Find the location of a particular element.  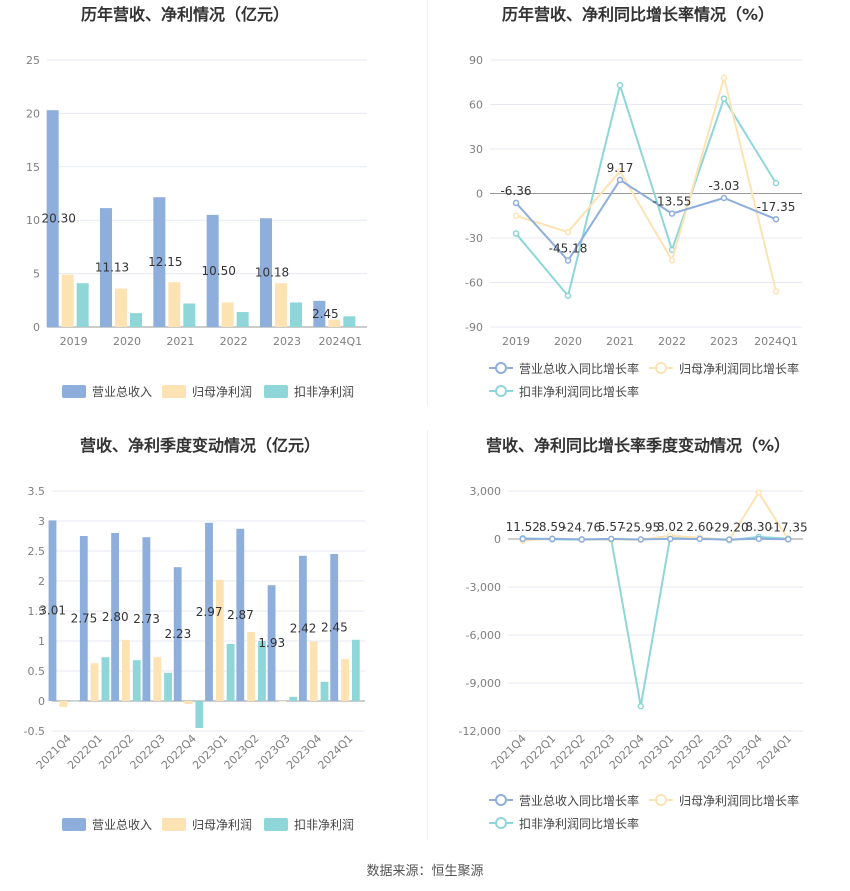

y-tick-label: 2 is located at coordinates (41, 581).